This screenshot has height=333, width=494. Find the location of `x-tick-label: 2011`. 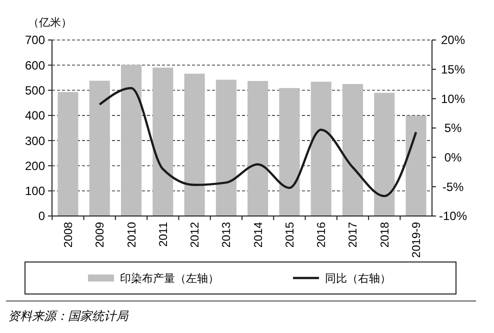

x-tick-label: 2011 is located at coordinates (164, 234).